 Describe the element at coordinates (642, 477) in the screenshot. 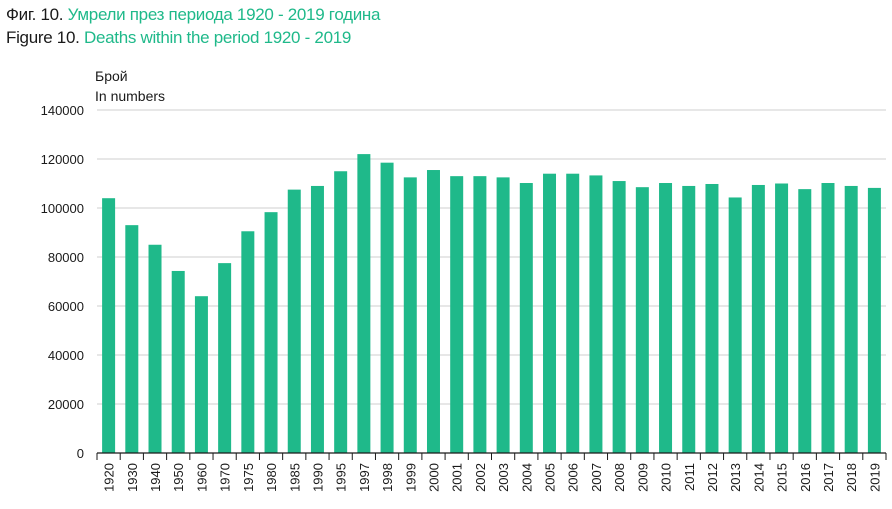

I see `x-tick-label: 2009` at that location.